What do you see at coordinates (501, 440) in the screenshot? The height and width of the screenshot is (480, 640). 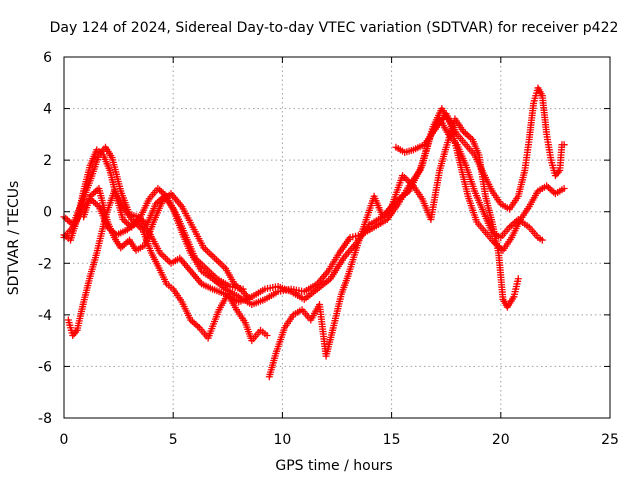 I see `x-tick-label: 20` at bounding box center [501, 440].